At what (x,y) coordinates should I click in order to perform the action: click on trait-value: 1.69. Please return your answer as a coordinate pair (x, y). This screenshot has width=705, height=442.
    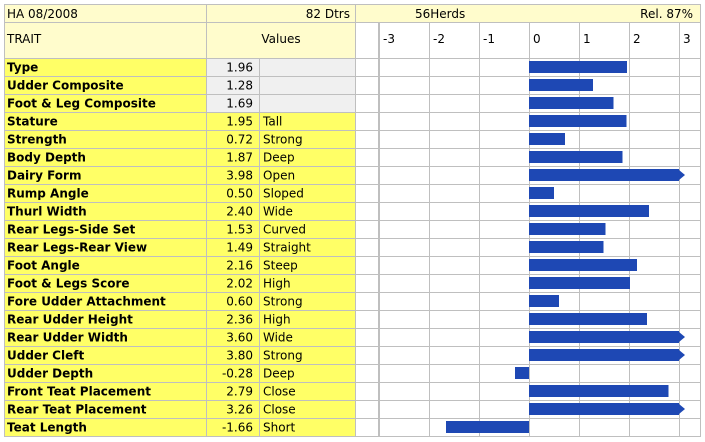
    Looking at the image, I should click on (239, 104).